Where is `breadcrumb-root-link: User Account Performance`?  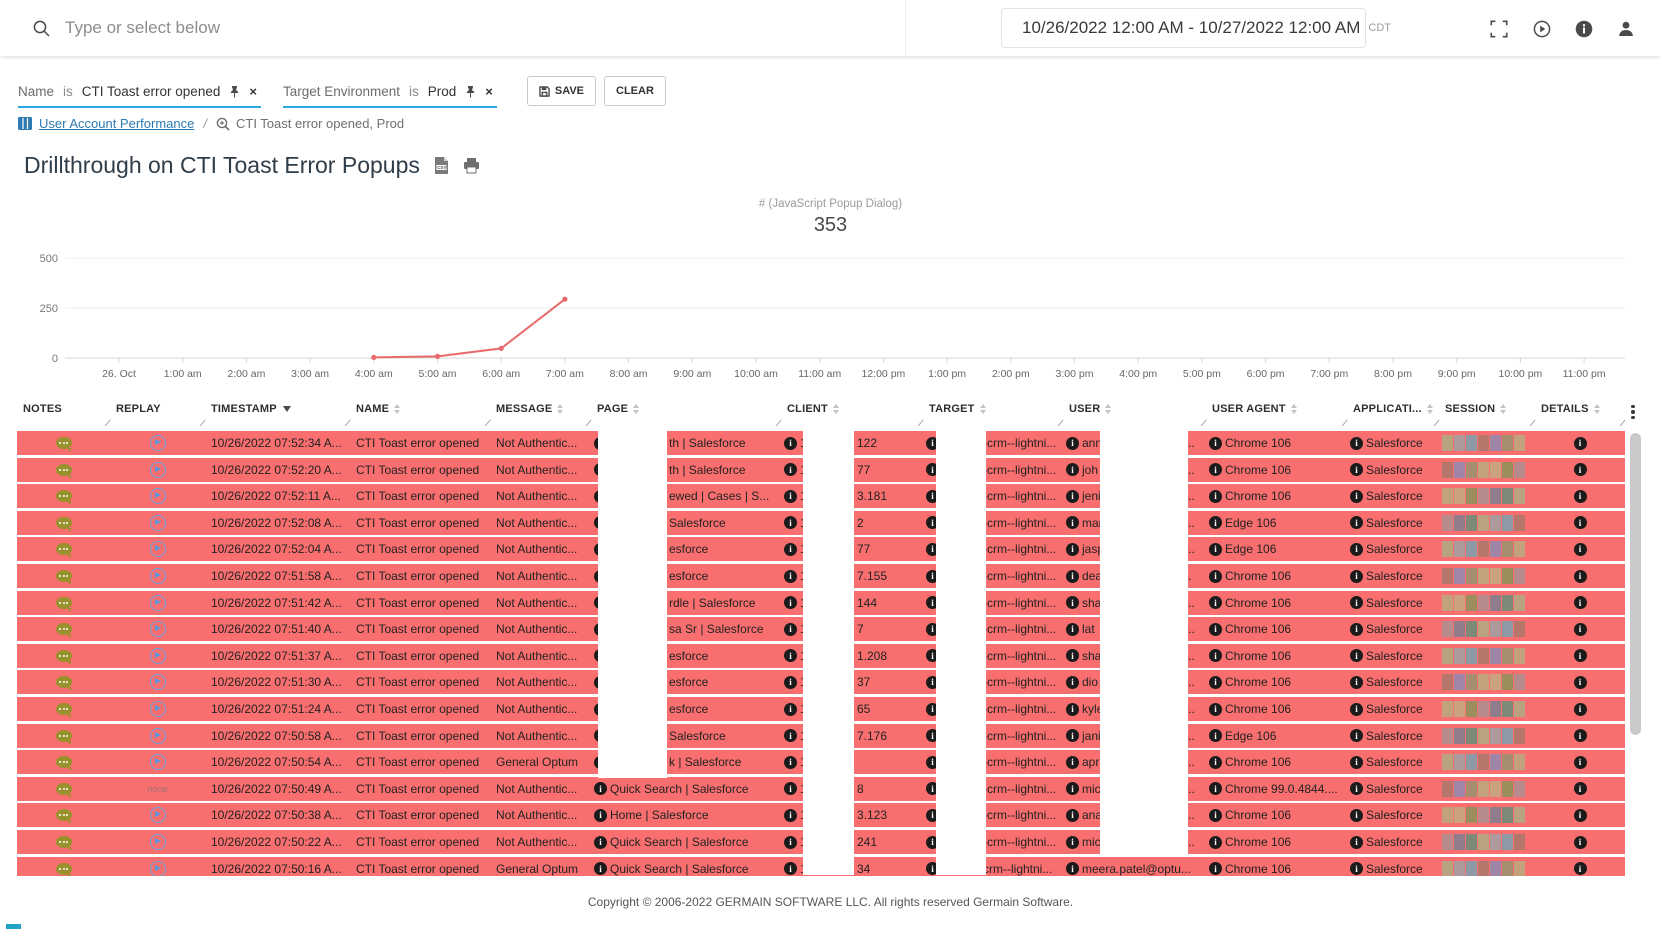
breadcrumb-root-link: User Account Performance is located at coordinates (117, 123).